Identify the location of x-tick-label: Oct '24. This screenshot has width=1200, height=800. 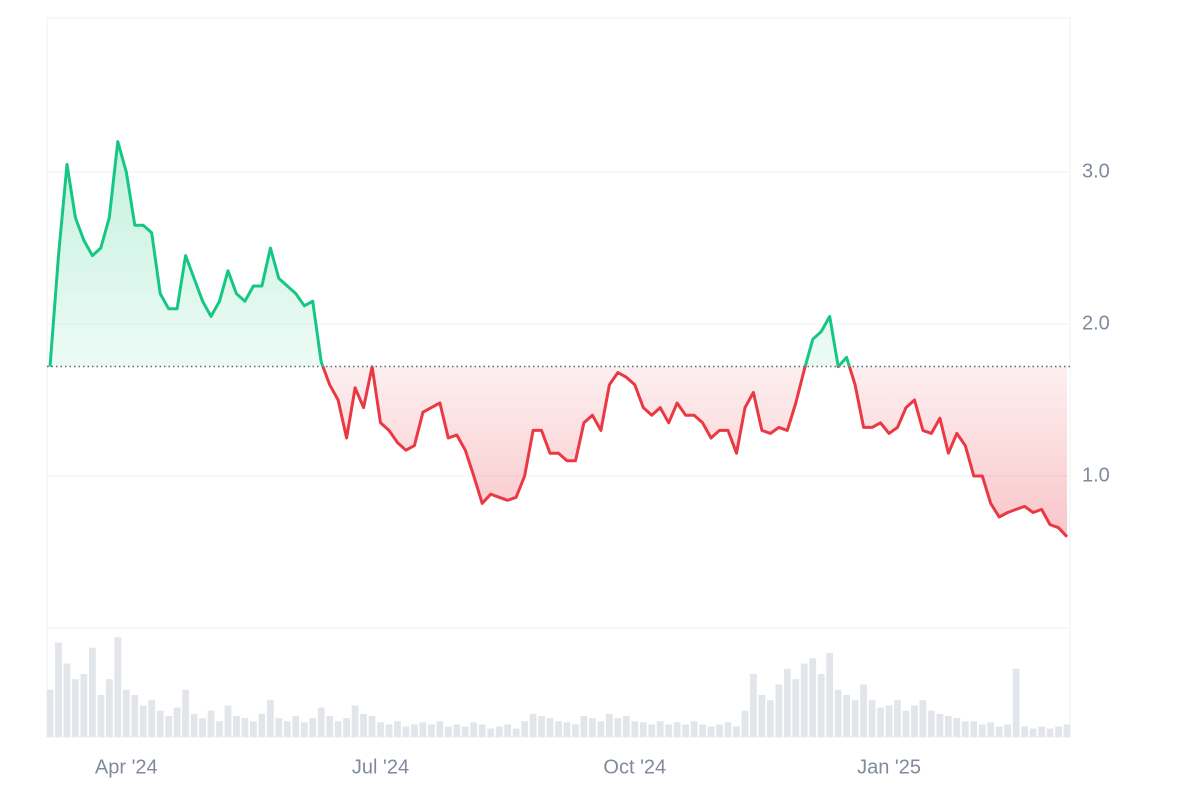
(634, 767).